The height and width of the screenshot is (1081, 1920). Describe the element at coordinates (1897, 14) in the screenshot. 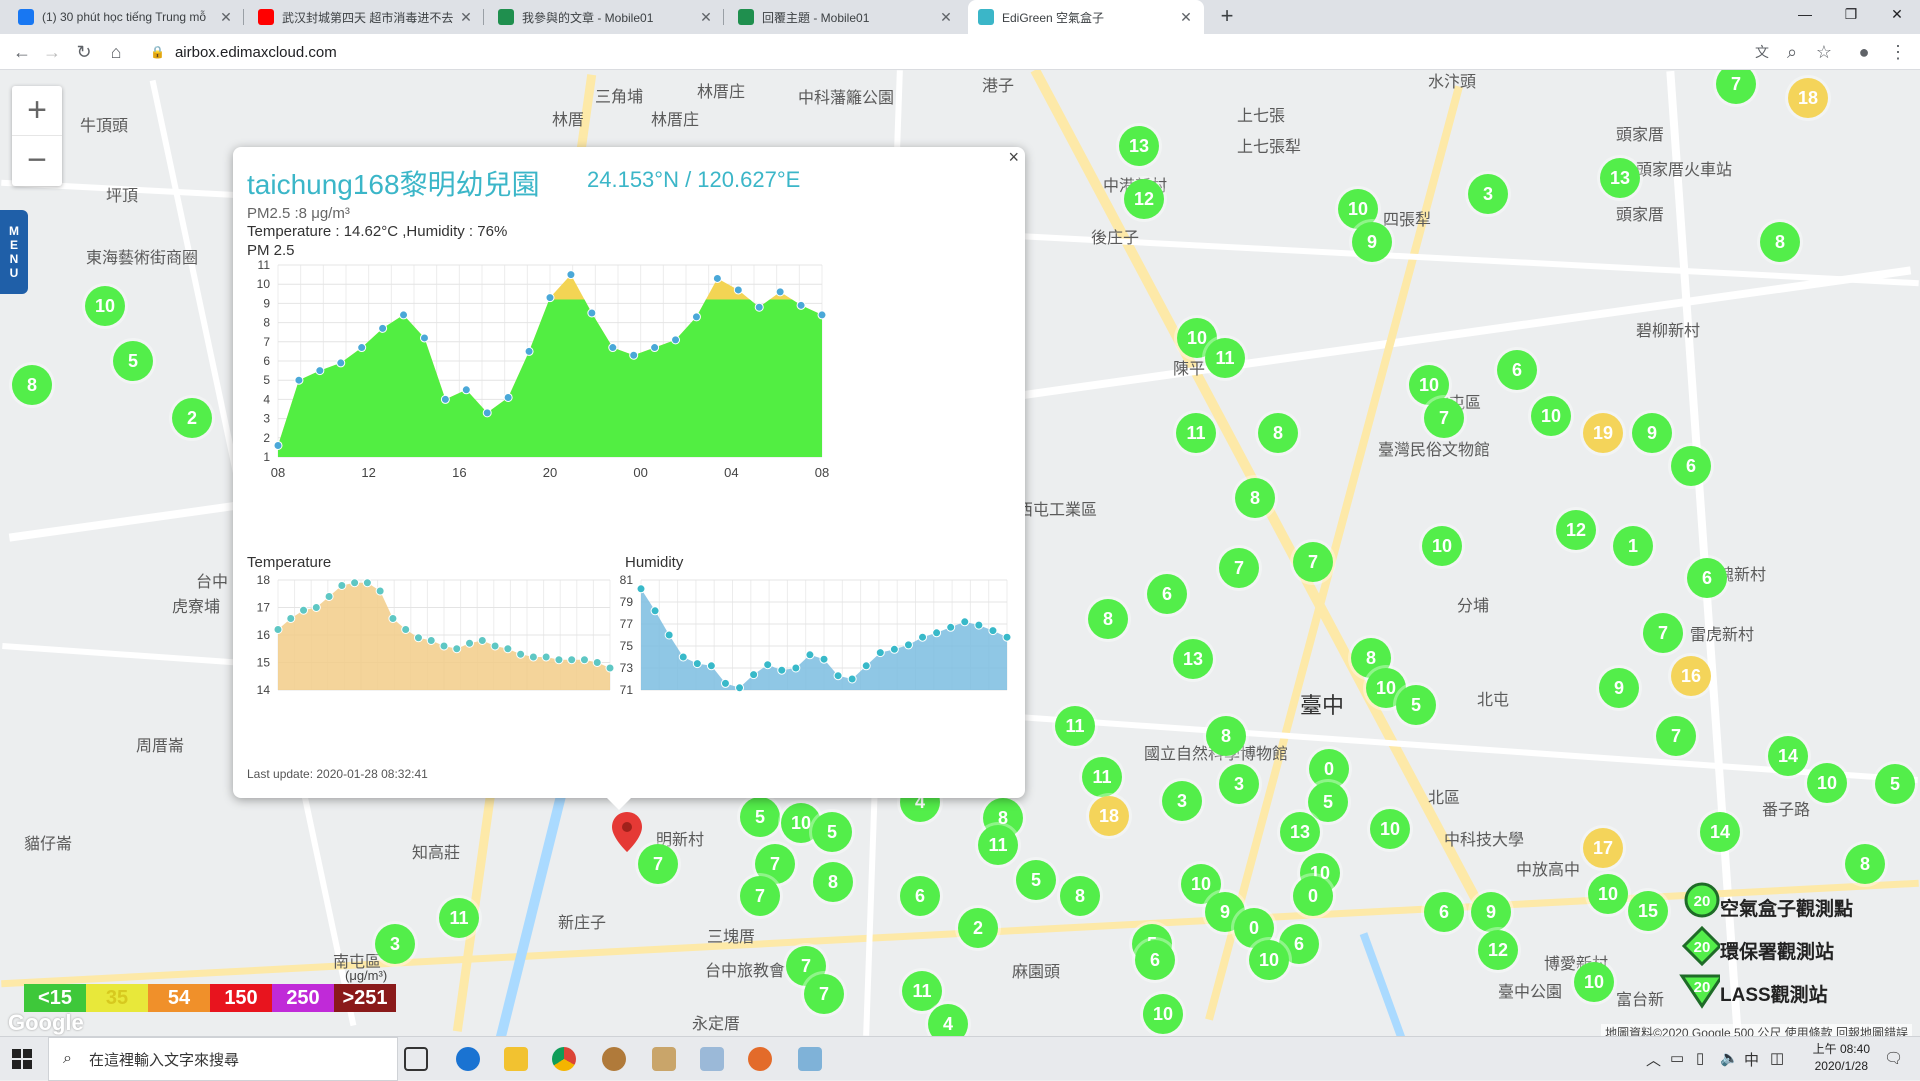

I see `close-window-button: ✕` at that location.